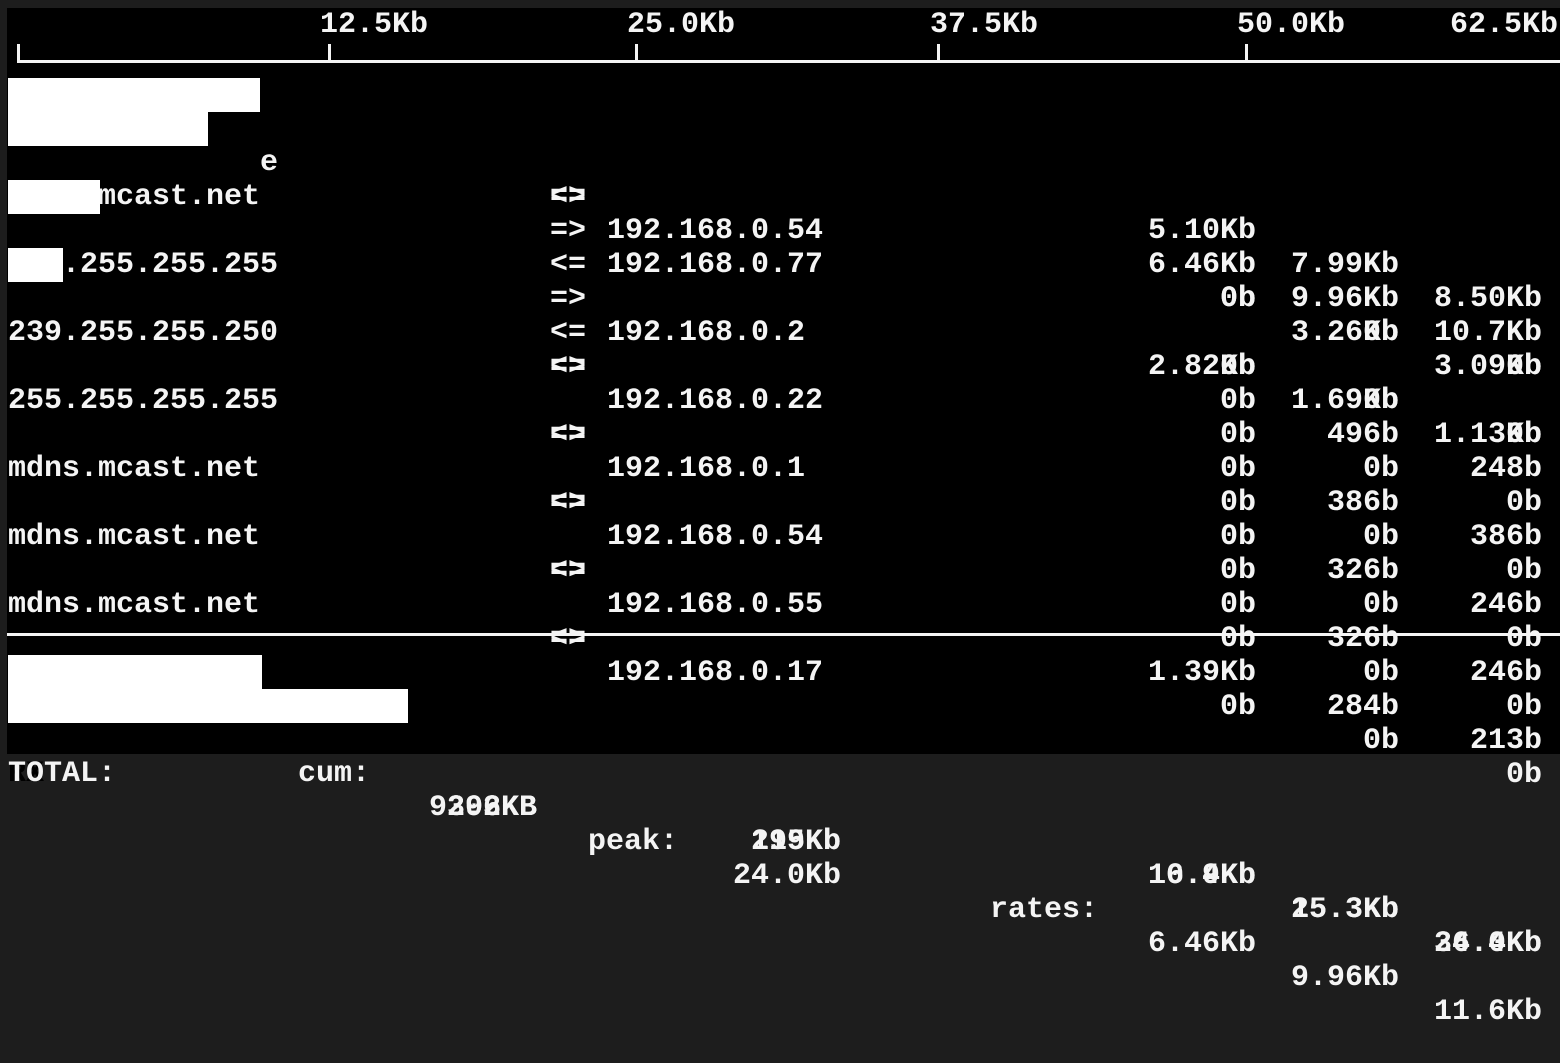 The height and width of the screenshot is (1063, 1560). Describe the element at coordinates (1344, 265) in the screenshot. I see `rate-10s: 7.99Kb` at that location.